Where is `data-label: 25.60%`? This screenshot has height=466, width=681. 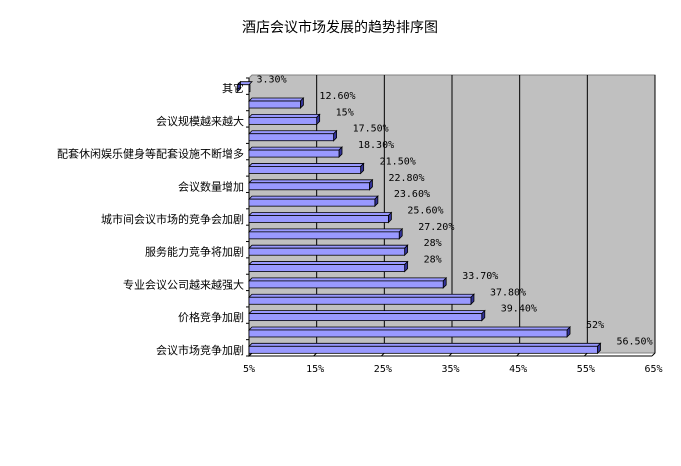
data-label: 25.60% is located at coordinates (425, 211).